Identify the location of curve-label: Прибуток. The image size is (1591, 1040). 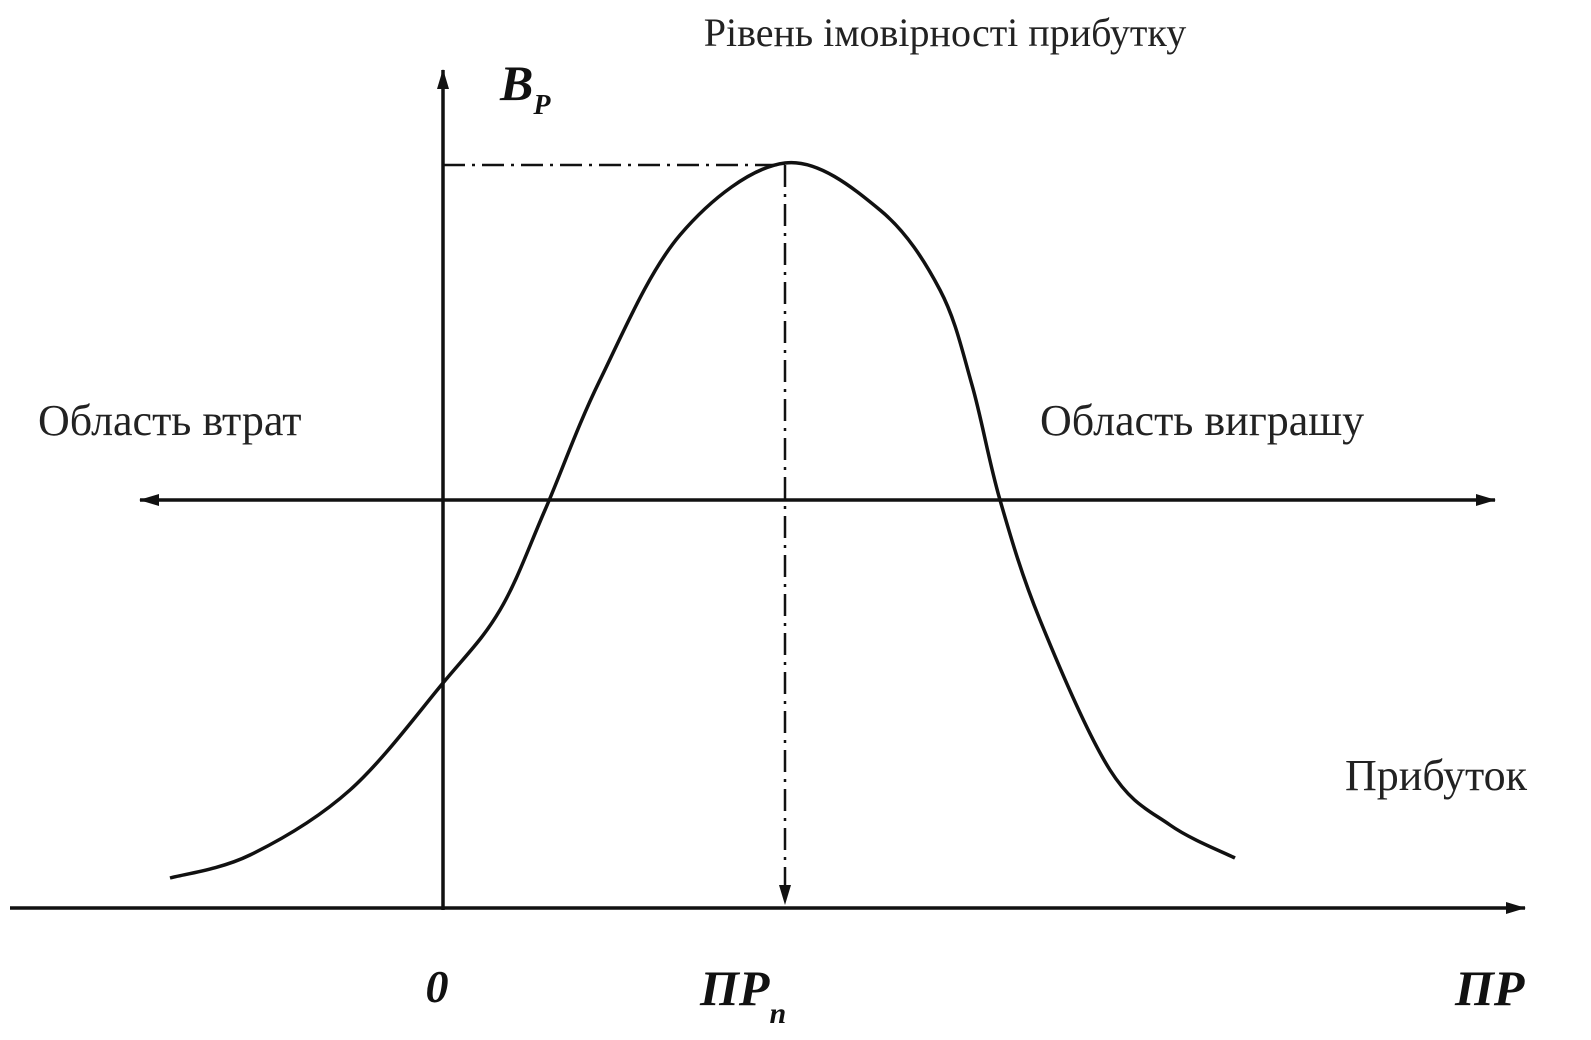
(1436, 775).